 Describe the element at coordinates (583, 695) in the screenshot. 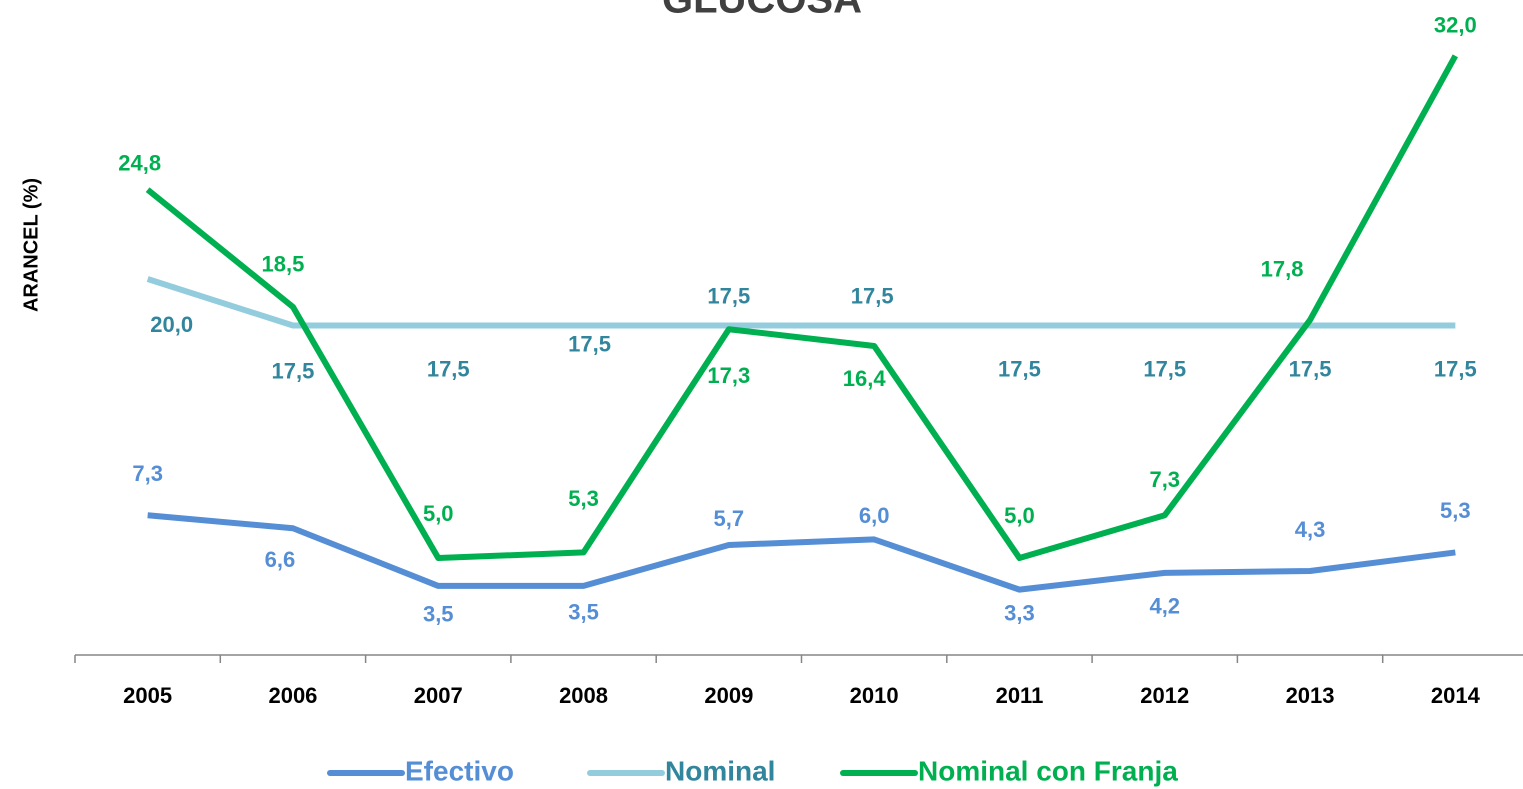

I see `x-tick-label: 2008` at that location.